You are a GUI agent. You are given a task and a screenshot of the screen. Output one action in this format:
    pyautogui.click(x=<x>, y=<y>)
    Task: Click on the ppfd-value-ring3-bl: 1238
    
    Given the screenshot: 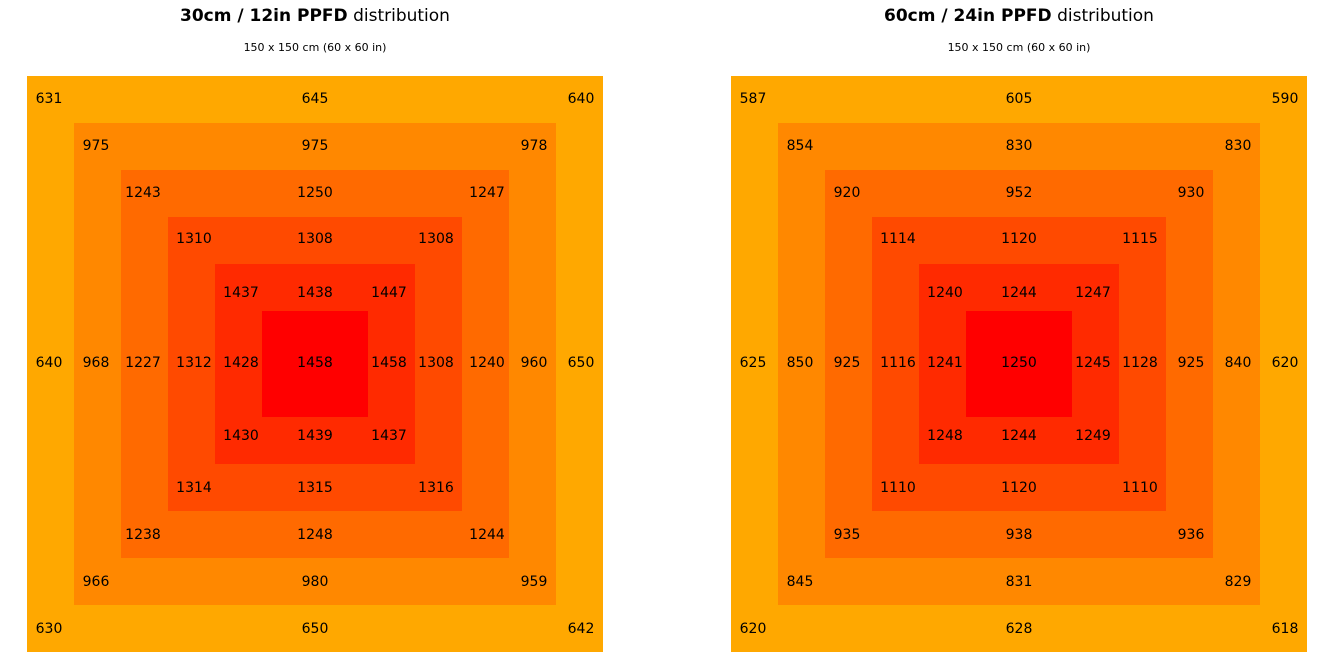 What is the action you would take?
    pyautogui.click(x=143, y=535)
    